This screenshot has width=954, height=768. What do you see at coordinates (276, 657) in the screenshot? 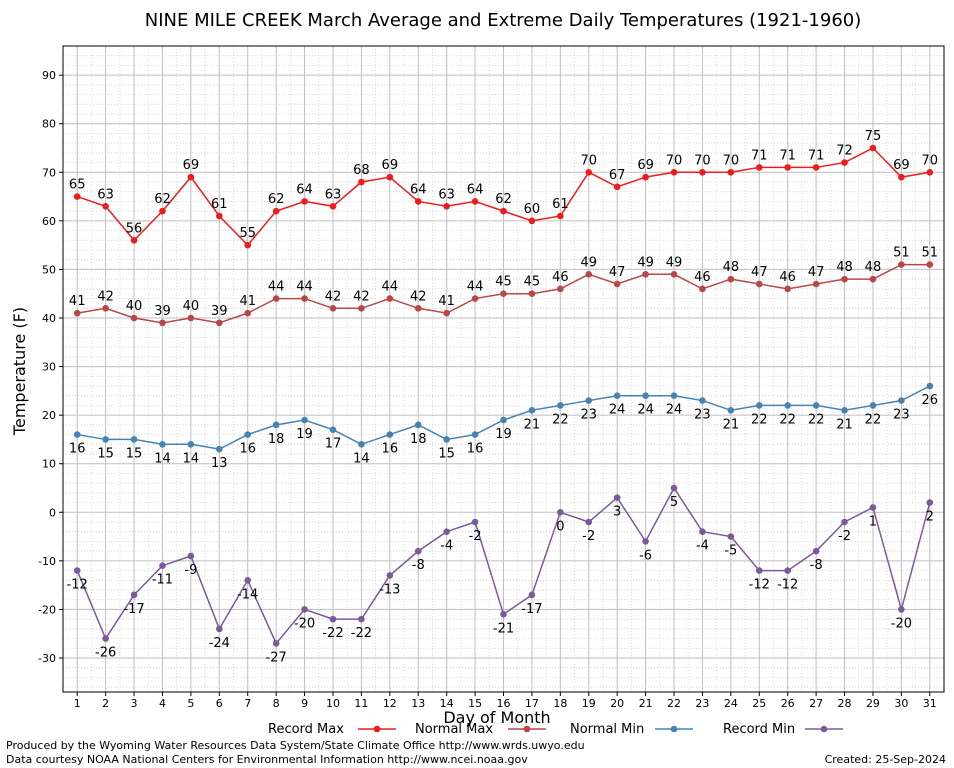
I see `record-min-data-label: -27` at bounding box center [276, 657].